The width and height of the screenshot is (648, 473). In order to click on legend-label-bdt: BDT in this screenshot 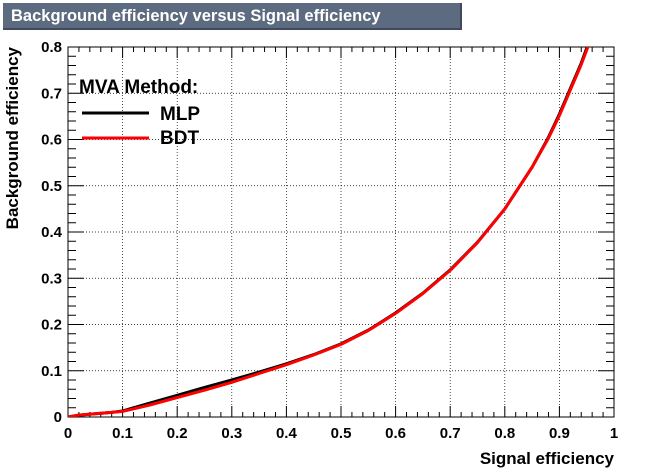, I will do `click(179, 138)`.